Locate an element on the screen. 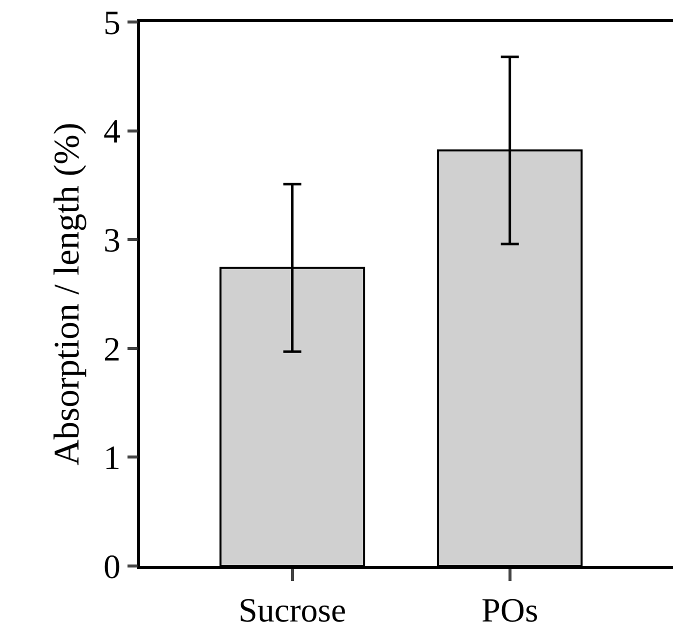  x-tick-label: POs is located at coordinates (509, 611).